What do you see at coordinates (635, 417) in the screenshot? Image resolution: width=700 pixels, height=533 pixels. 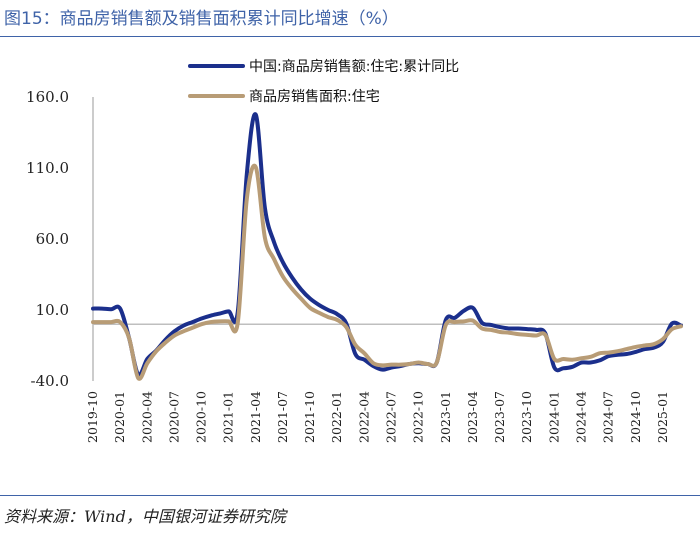 I see `x-tick-label: 2024-10` at bounding box center [635, 417].